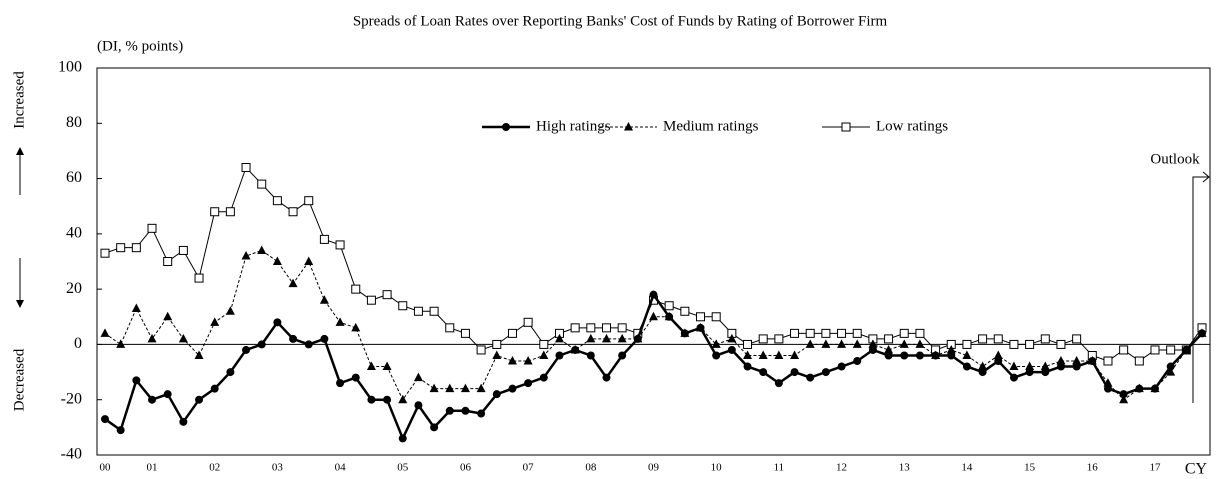 This screenshot has height=479, width=1216. What do you see at coordinates (78, 343) in the screenshot?
I see `y-tick-label: 0` at bounding box center [78, 343].